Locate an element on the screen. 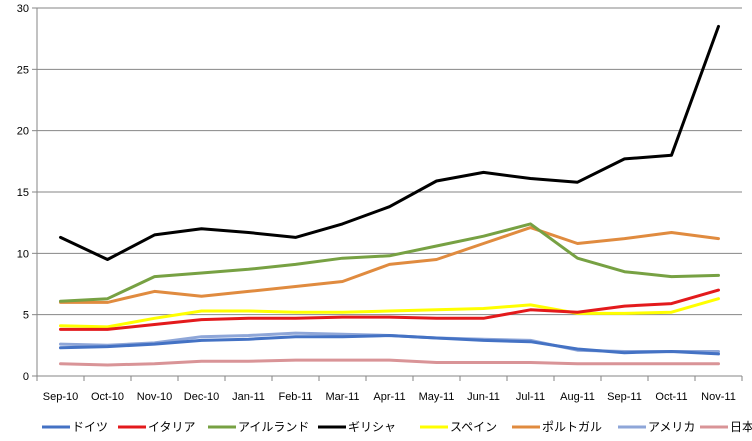 The image size is (752, 441). y-tick-label: 5 is located at coordinates (26, 316).